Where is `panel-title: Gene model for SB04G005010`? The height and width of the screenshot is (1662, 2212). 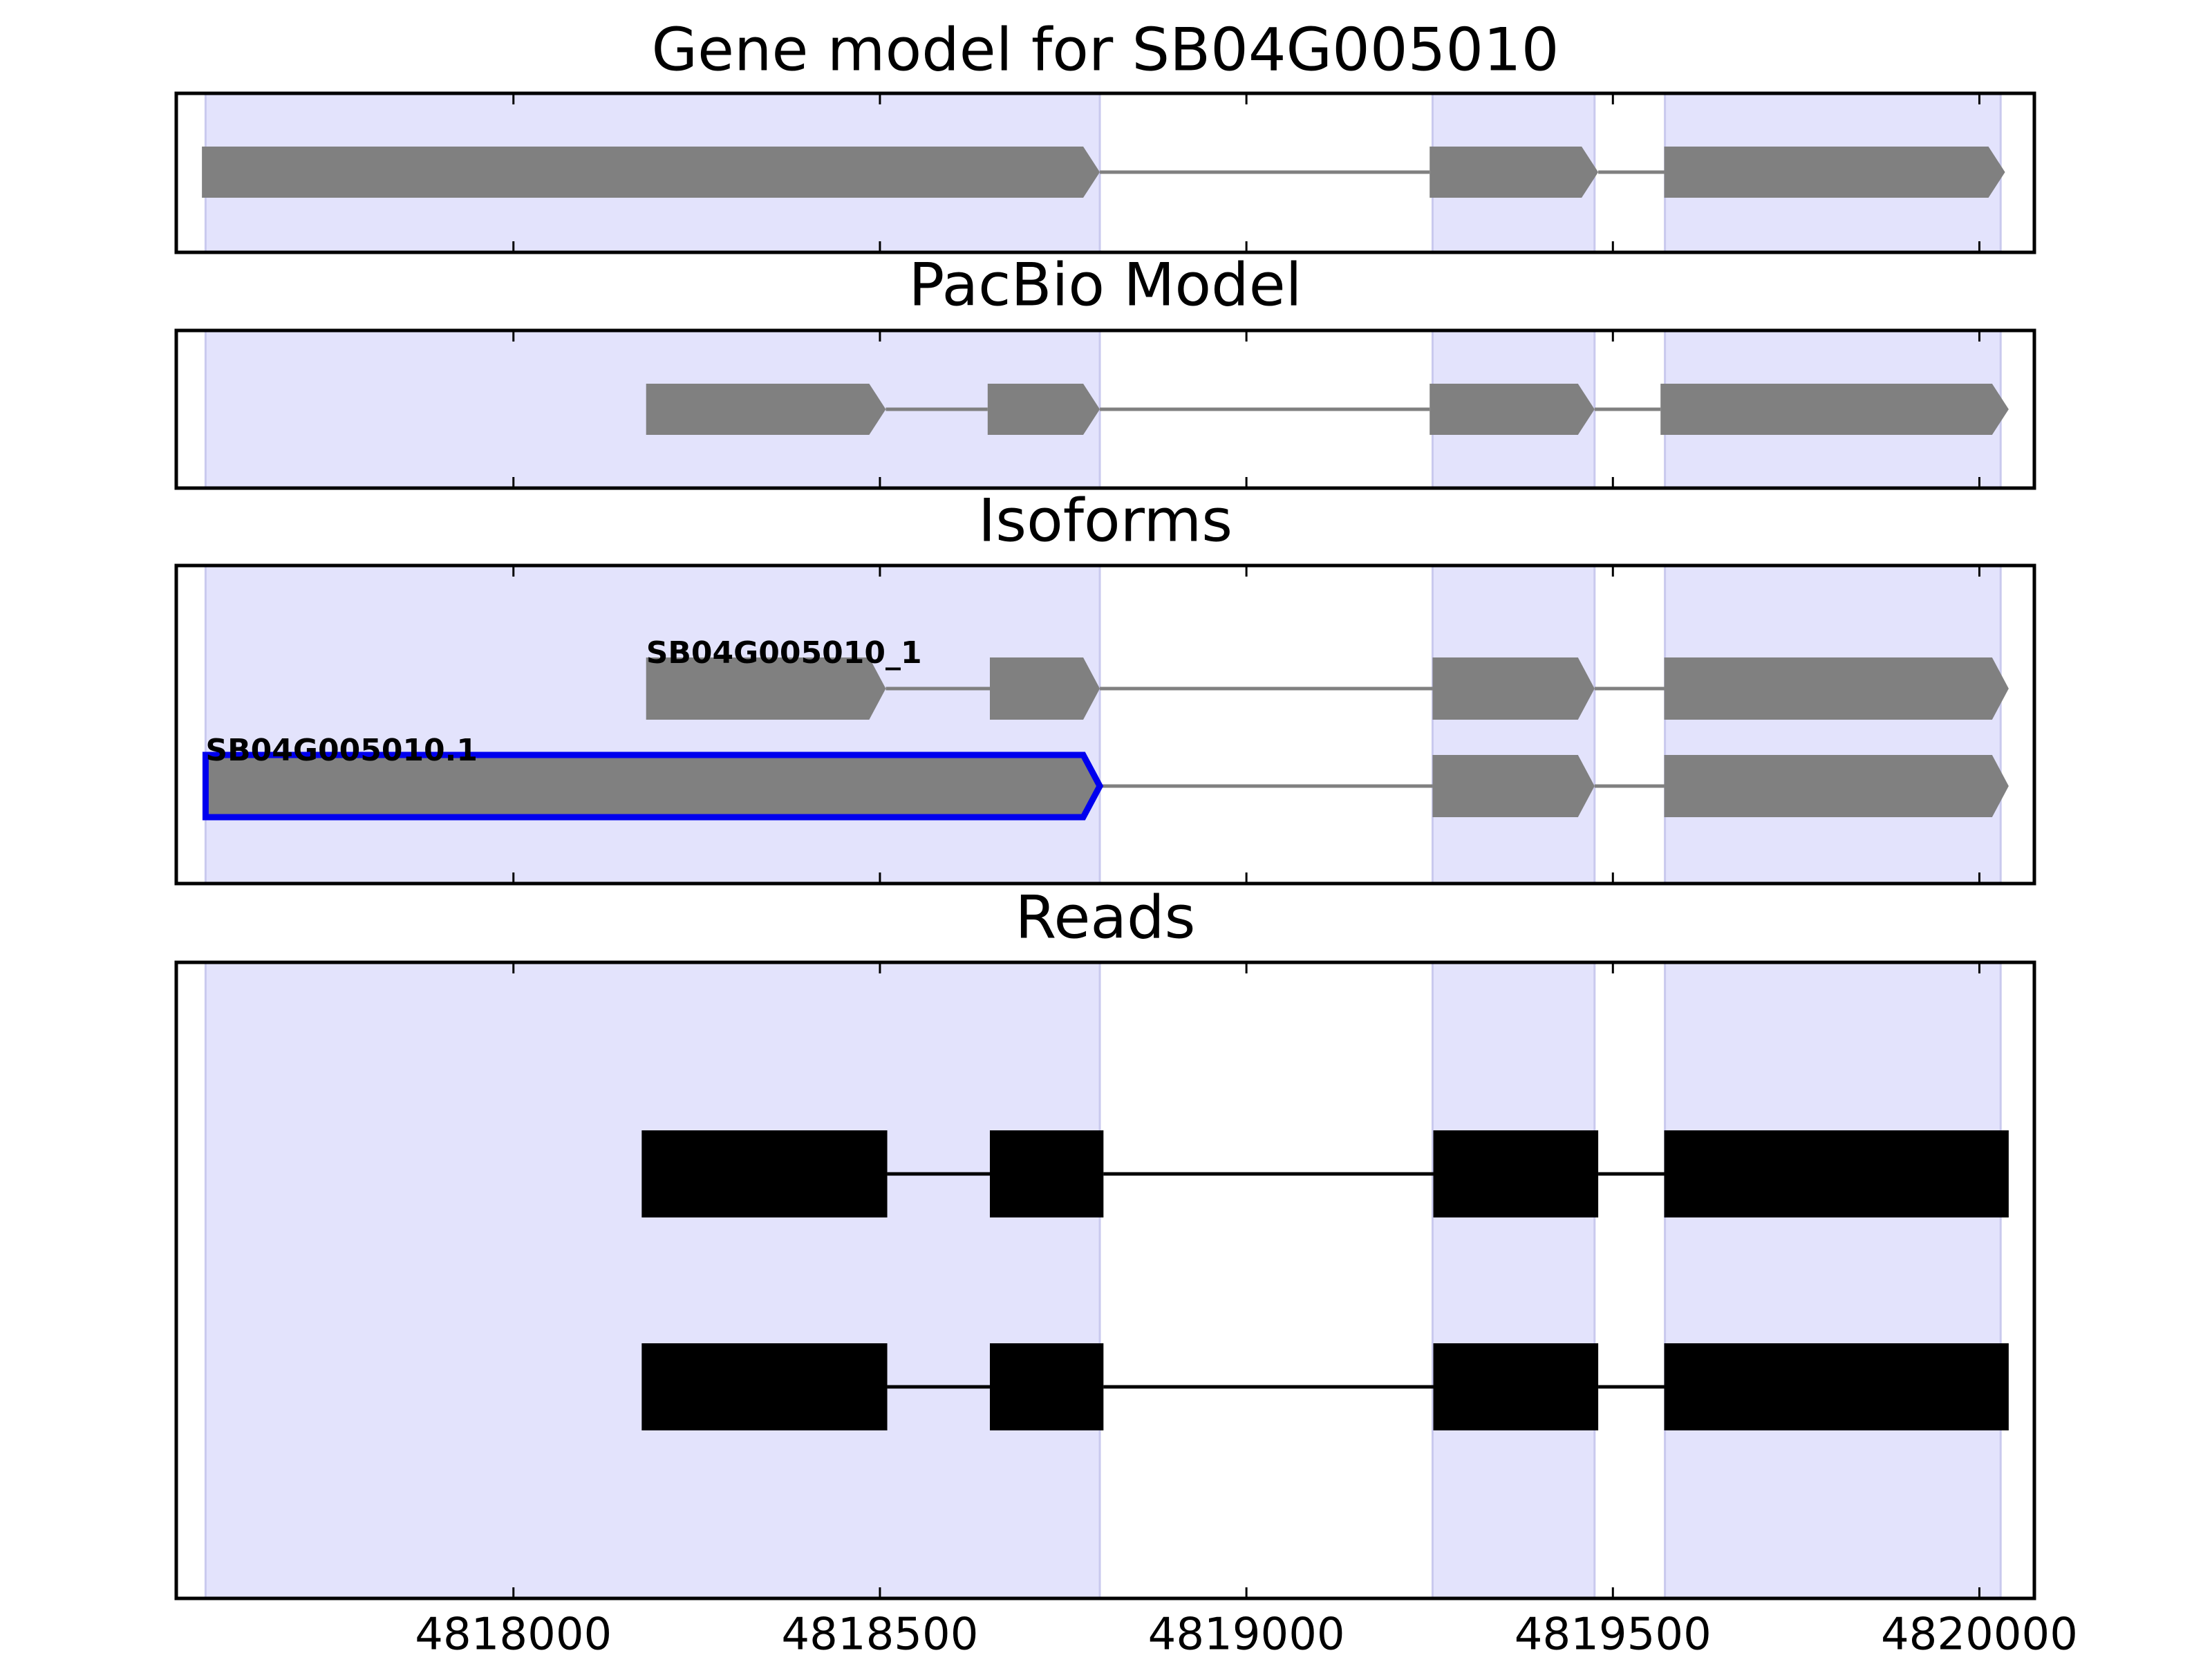
panel-title: Gene model for SB04G005010 is located at coordinates (1105, 50).